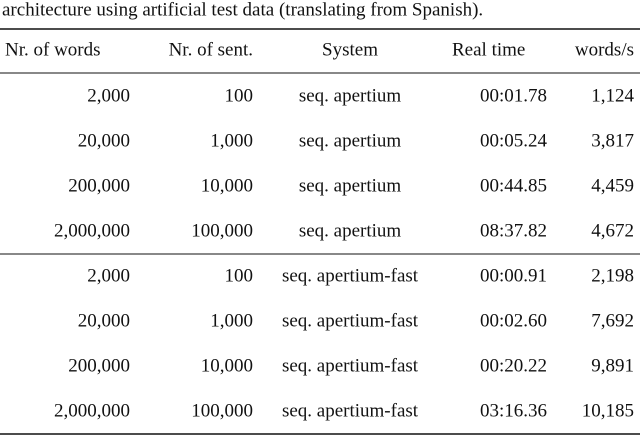 Image resolution: width=640 pixels, height=436 pixels. Describe the element at coordinates (612, 230) in the screenshot. I see `table-cell: 4,672` at that location.